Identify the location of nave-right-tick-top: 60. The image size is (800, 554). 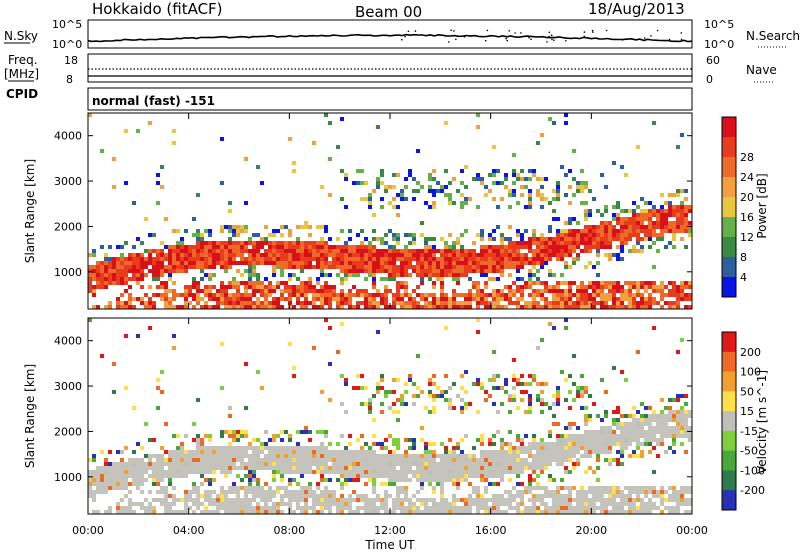
(713, 60).